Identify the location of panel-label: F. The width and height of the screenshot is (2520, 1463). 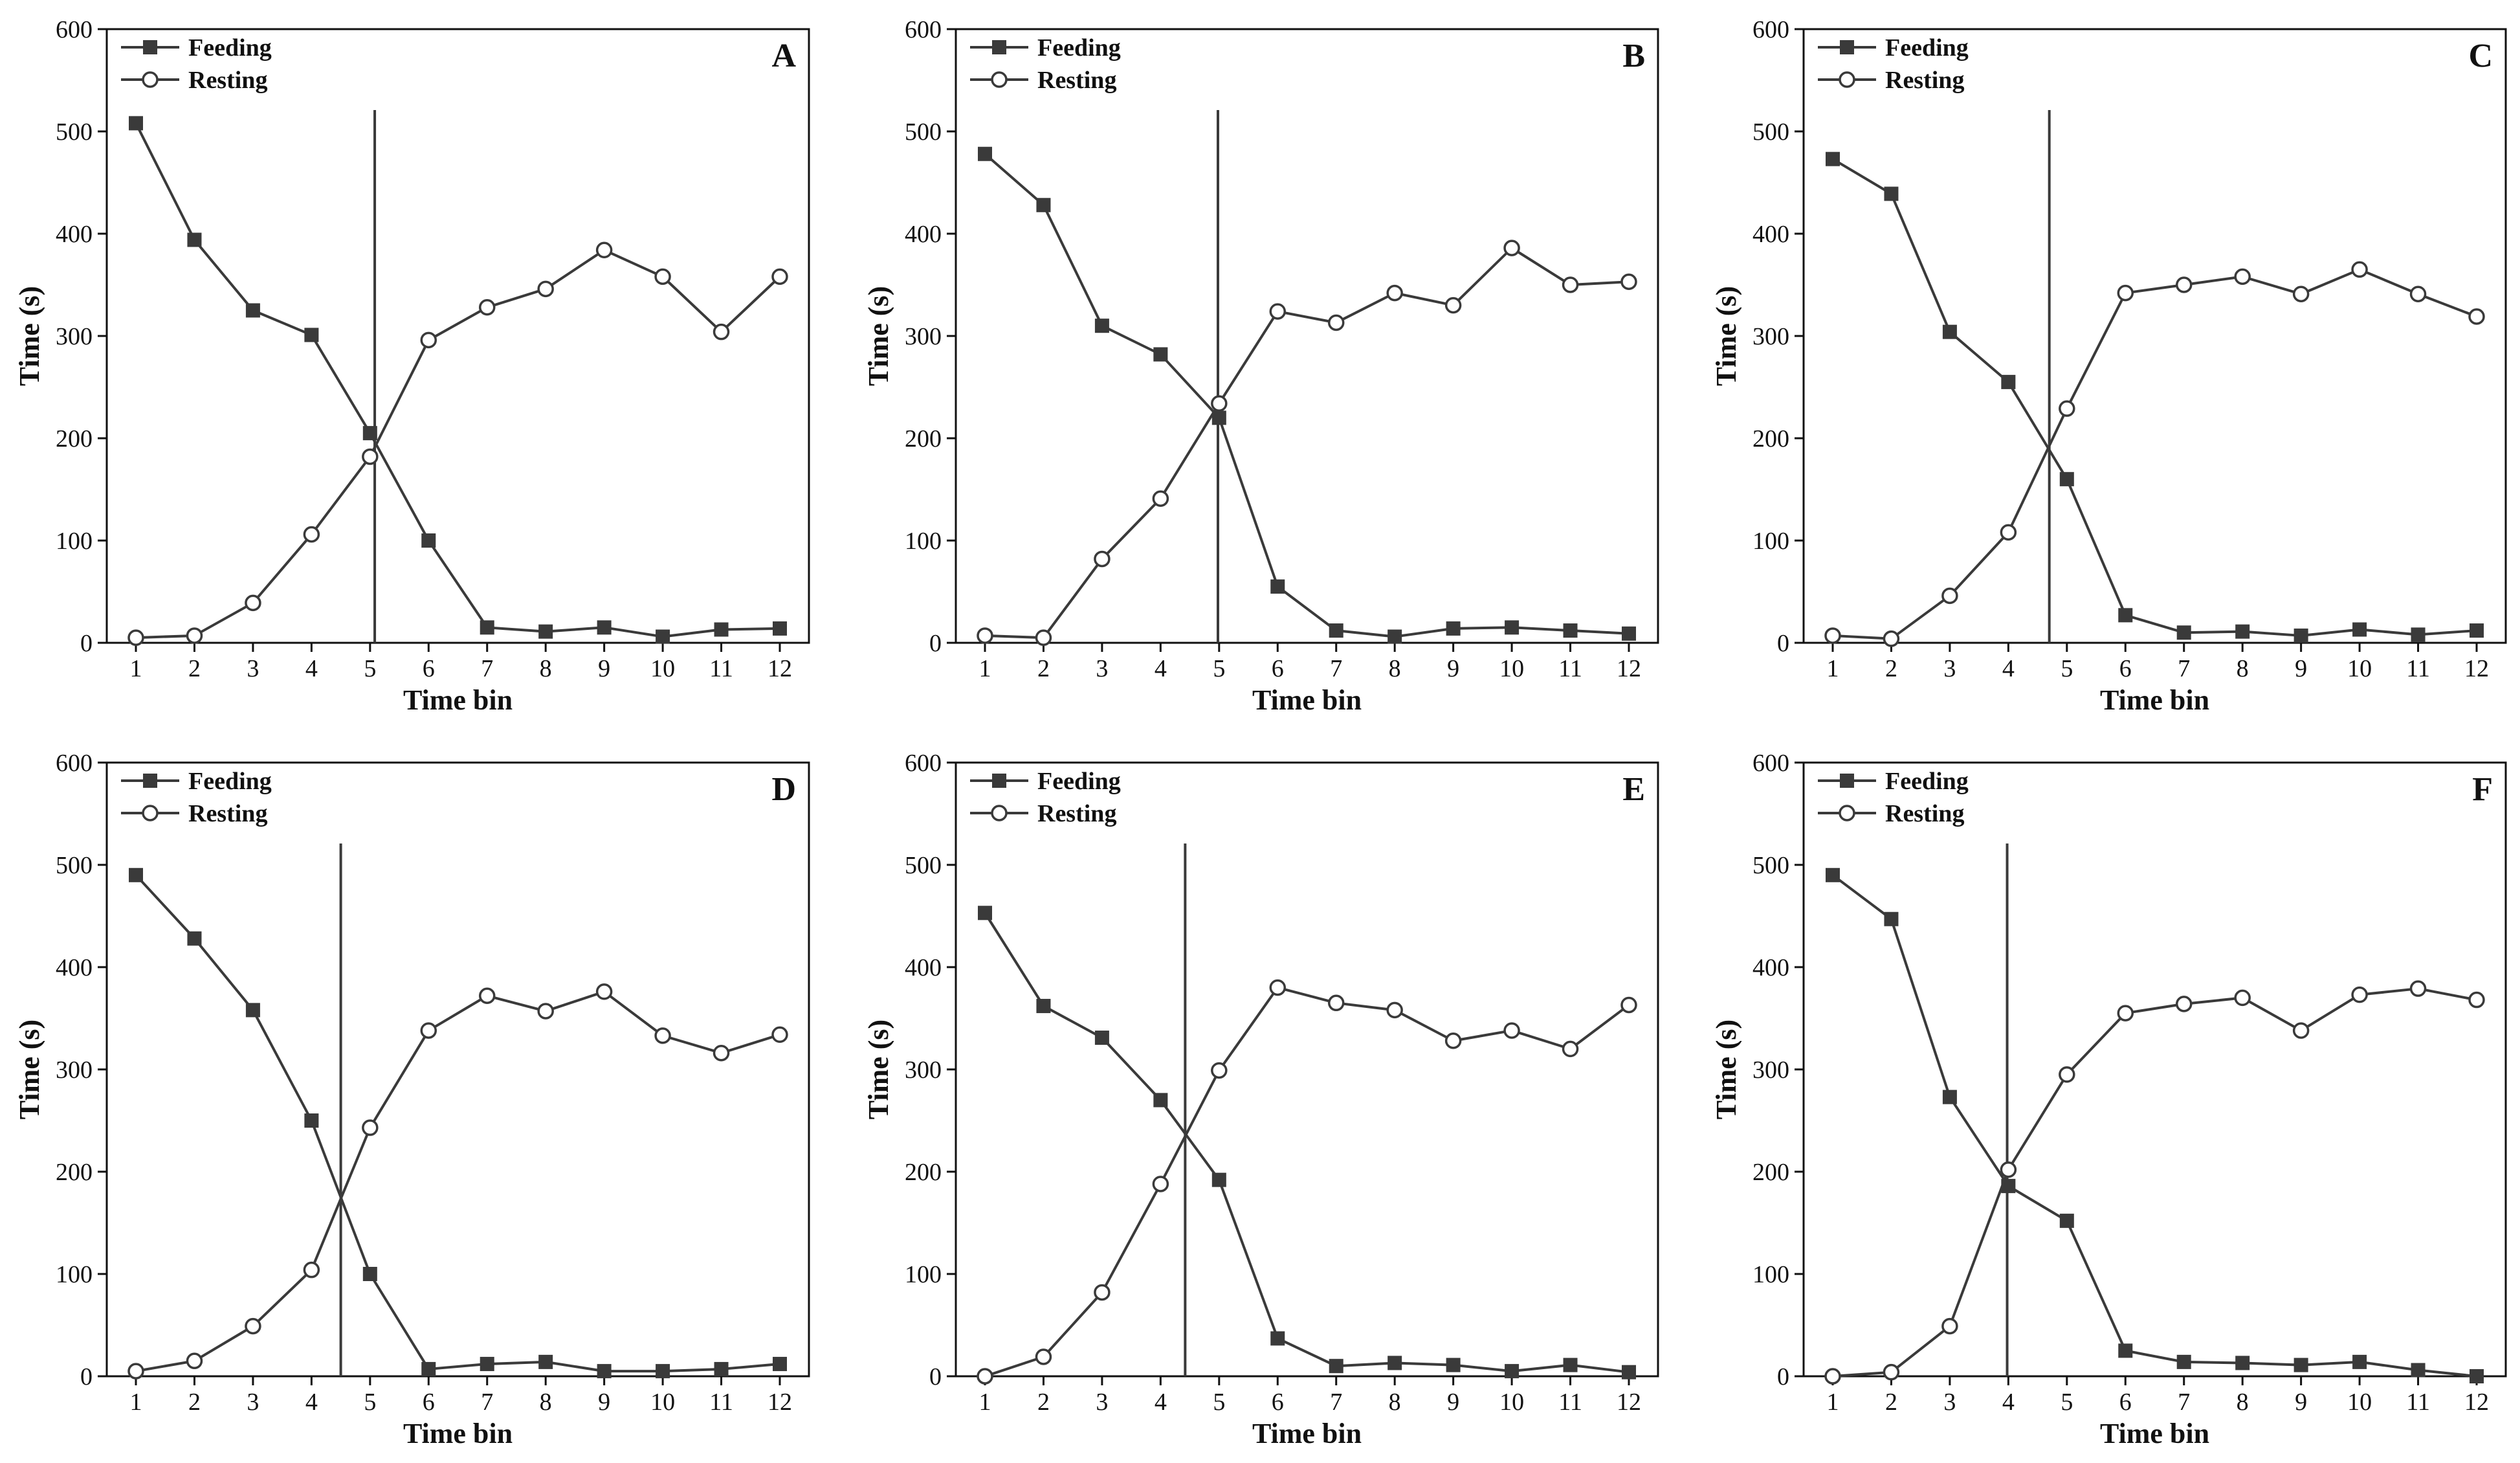
(2482, 789).